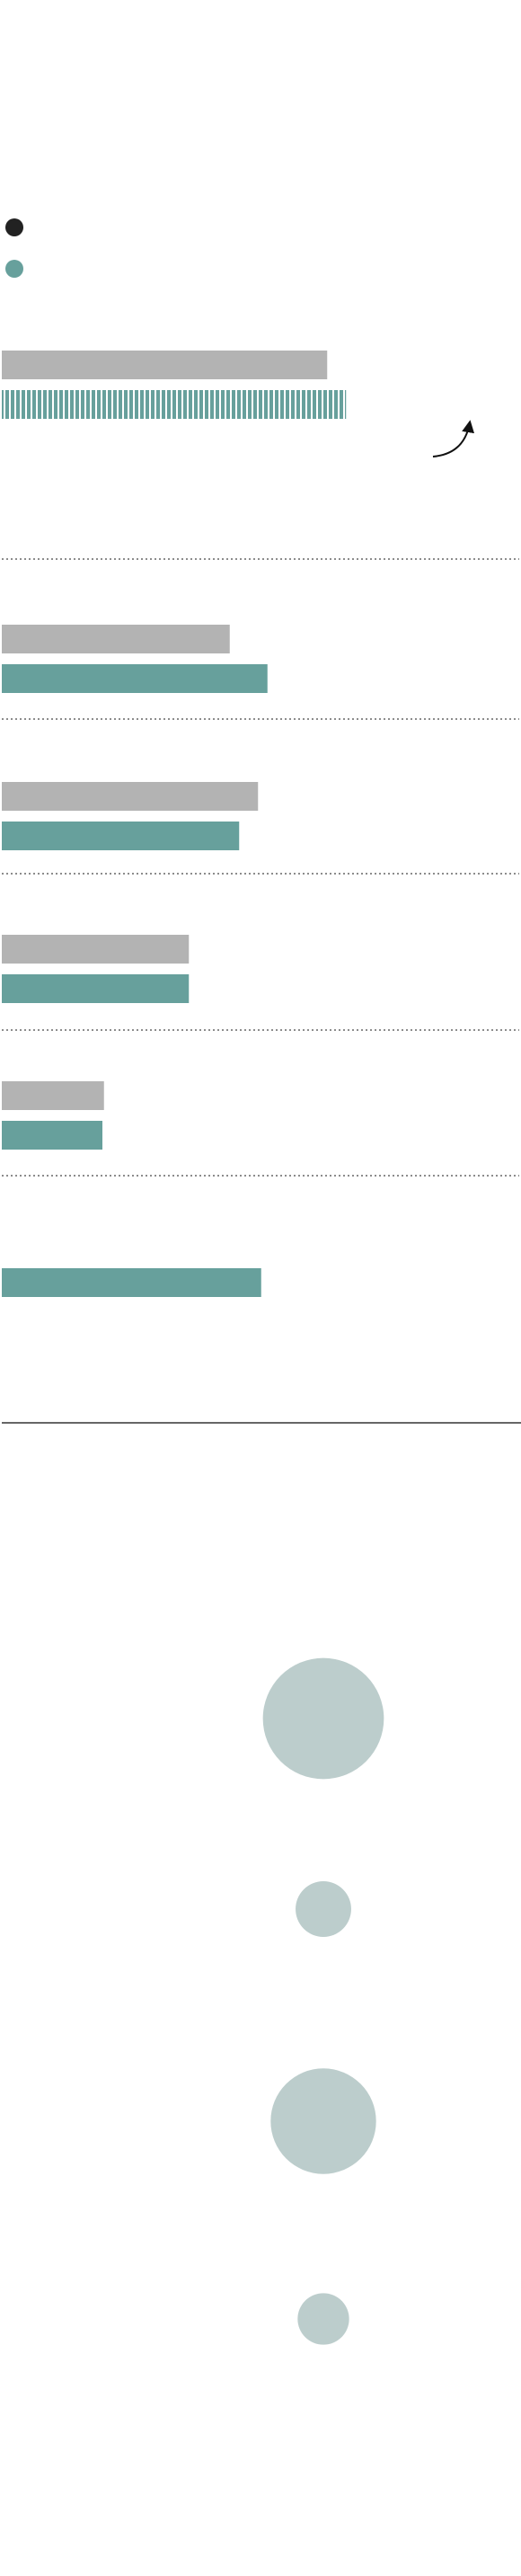 The height and width of the screenshot is (2576, 521). What do you see at coordinates (14, 248) in the screenshot?
I see `legend` at bounding box center [14, 248].